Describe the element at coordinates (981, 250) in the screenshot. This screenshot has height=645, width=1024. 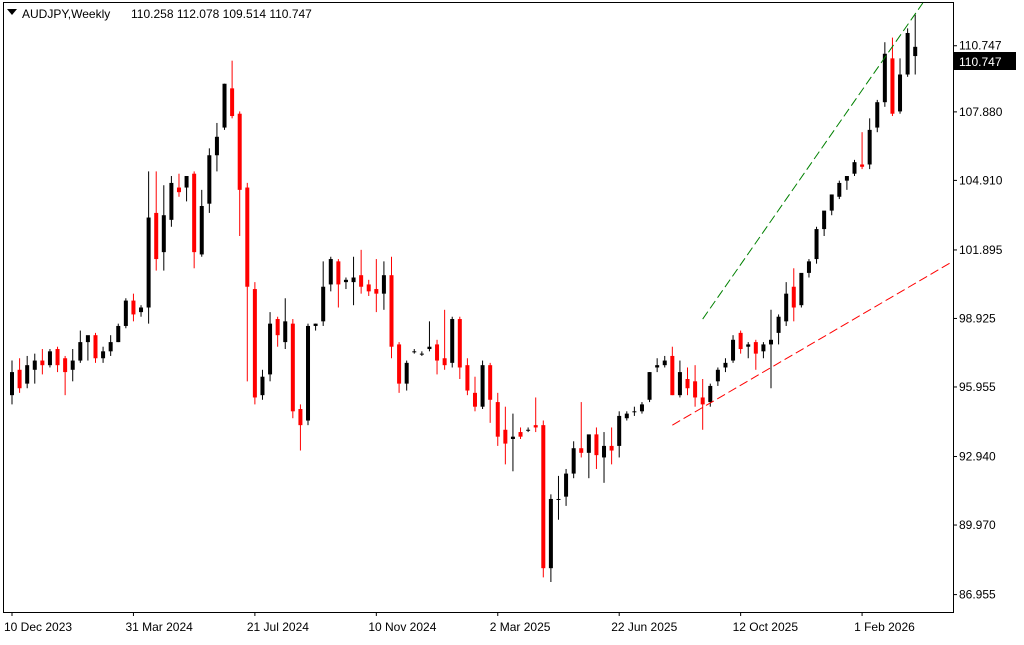
I see `y-tick-label: 101.895` at that location.